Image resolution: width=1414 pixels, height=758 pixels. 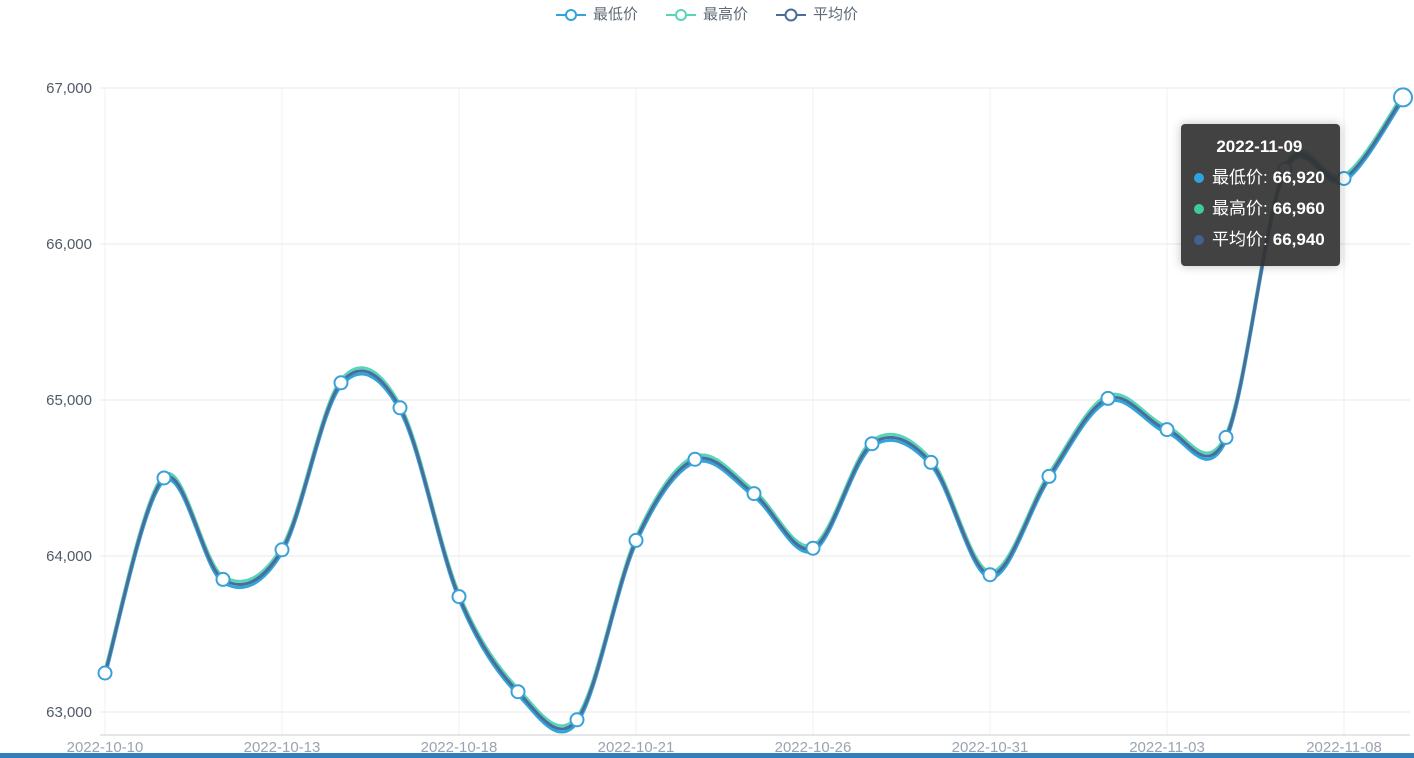 What do you see at coordinates (1199, 177) in the screenshot?
I see `lowest-price-series-dot-icon` at bounding box center [1199, 177].